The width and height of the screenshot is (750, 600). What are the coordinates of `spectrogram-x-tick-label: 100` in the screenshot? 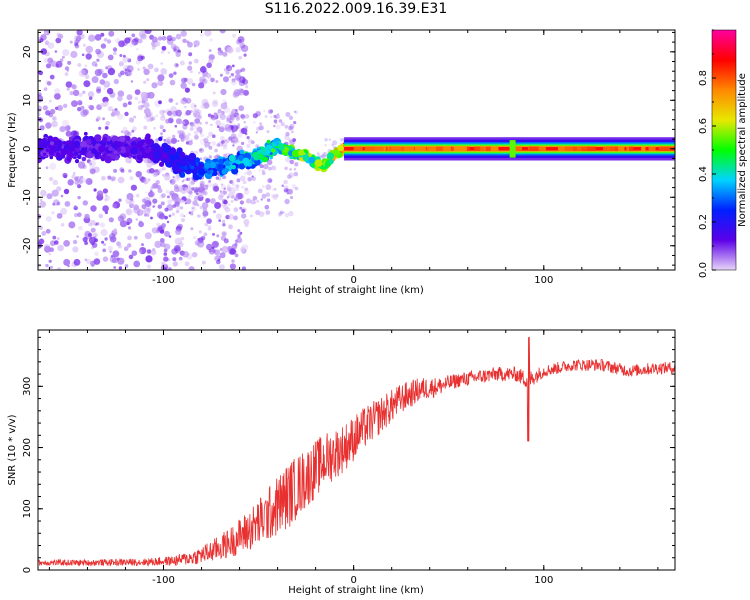 It's located at (543, 280).